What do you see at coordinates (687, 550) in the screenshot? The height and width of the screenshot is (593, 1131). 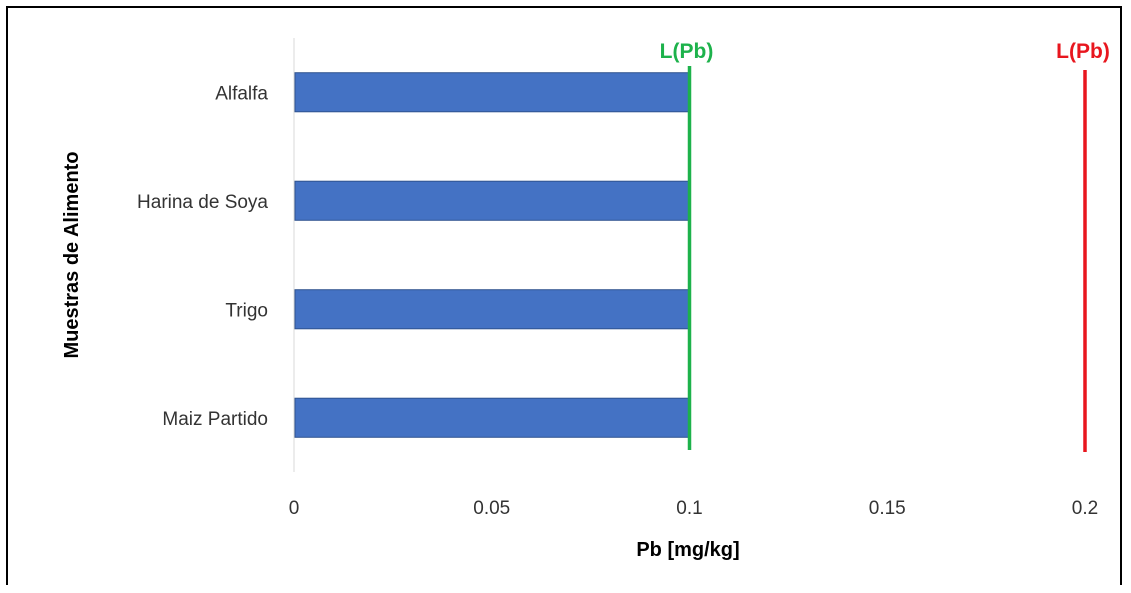 I see `x-axis-title: Pb [mg/kg]` at bounding box center [687, 550].